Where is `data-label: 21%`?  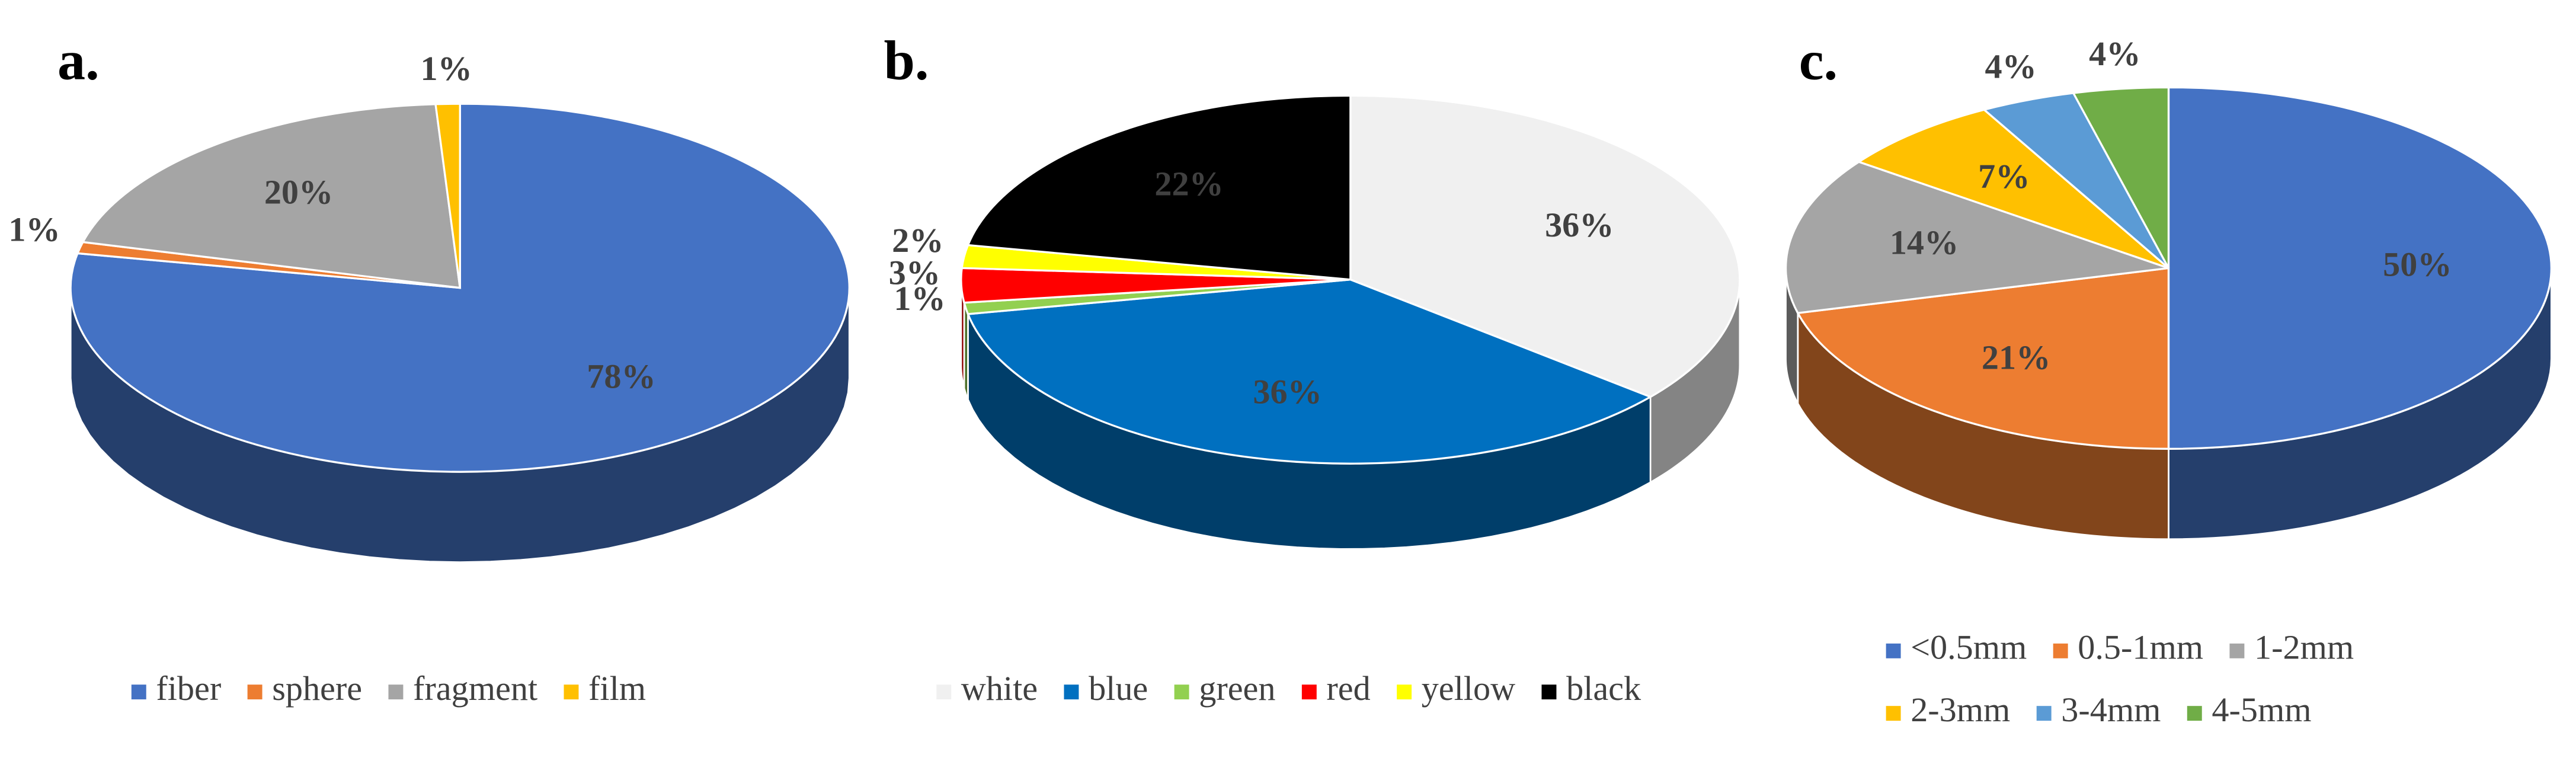
data-label: 21% is located at coordinates (2016, 357).